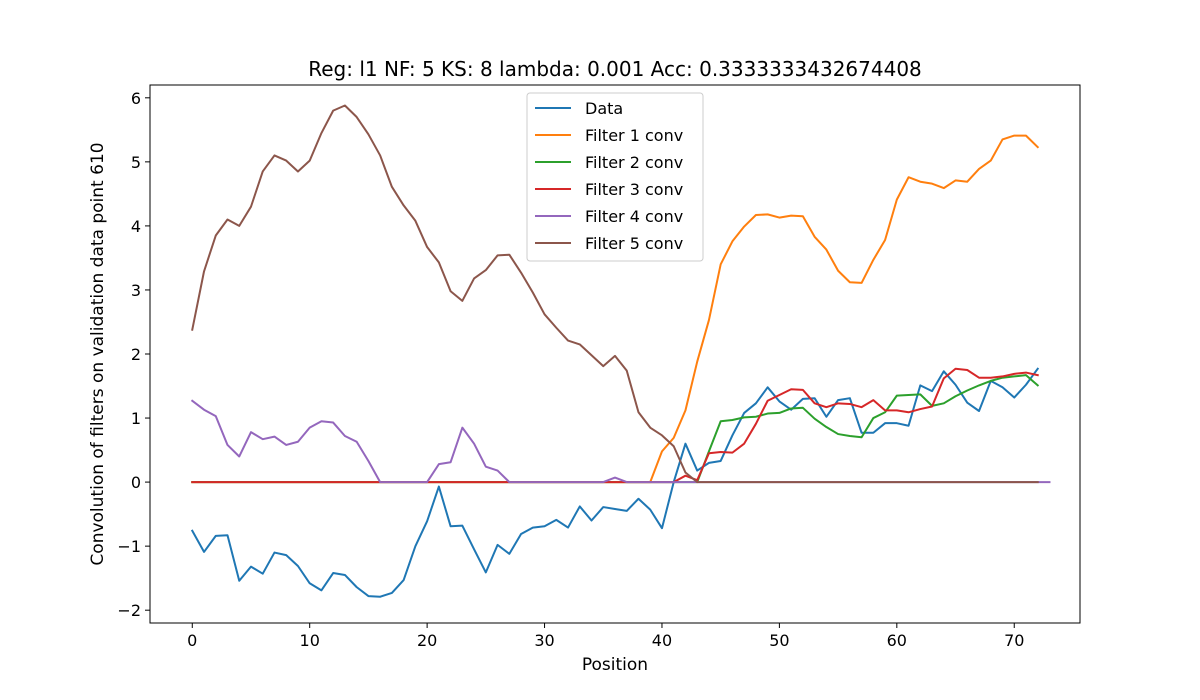 The width and height of the screenshot is (1200, 700). What do you see at coordinates (634, 135) in the screenshot?
I see `legend-label: Filter 1 conv` at bounding box center [634, 135].